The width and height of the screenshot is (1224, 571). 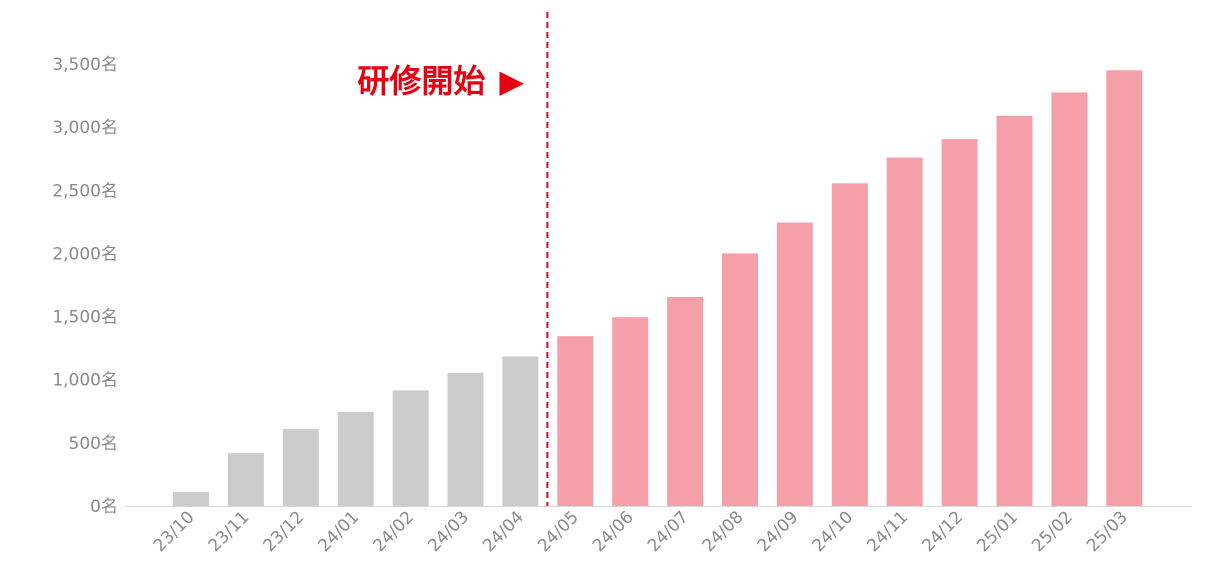 I want to click on training-start-annotation: 研修開始 ▶, so click(x=440, y=81).